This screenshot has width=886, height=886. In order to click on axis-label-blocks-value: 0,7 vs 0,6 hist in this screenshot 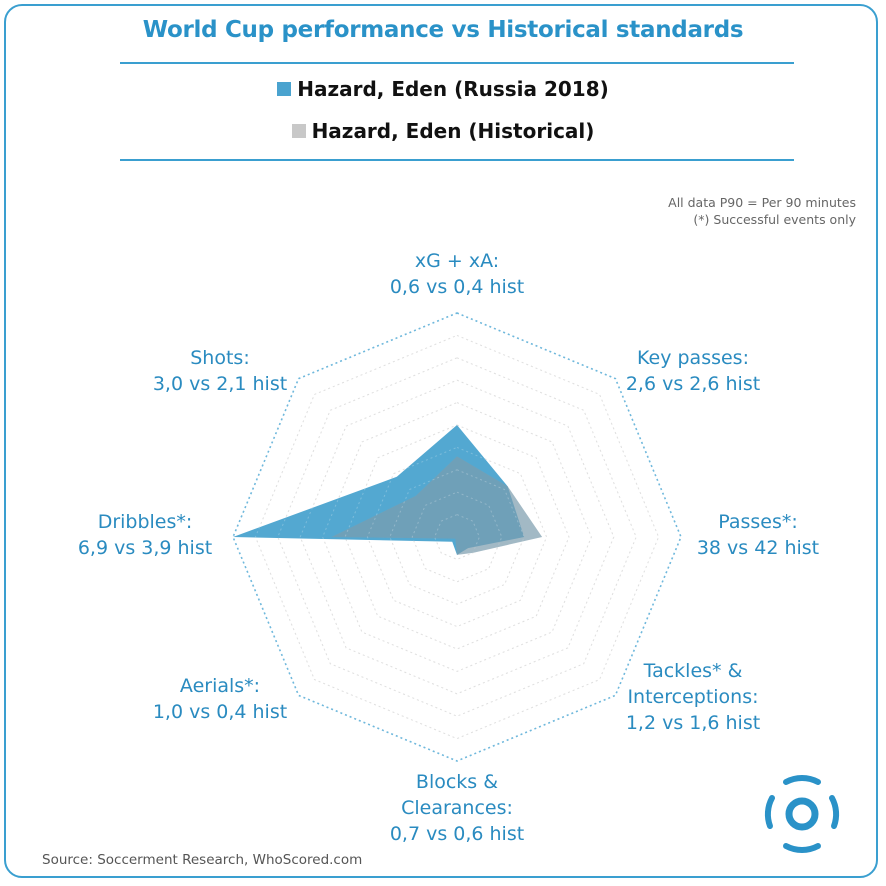, I will do `click(457, 834)`.